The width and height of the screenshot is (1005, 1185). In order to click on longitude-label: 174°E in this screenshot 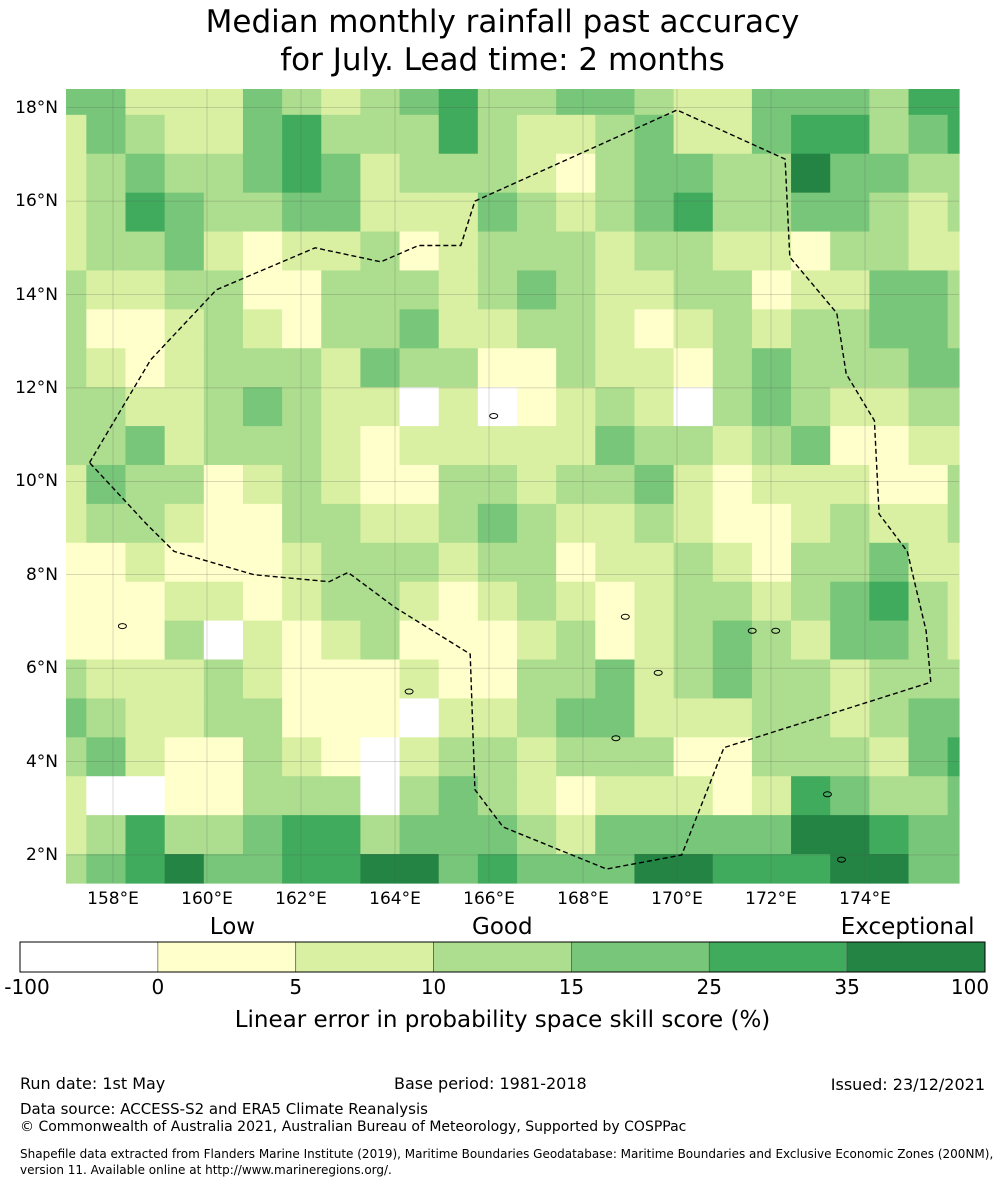, I will do `click(865, 899)`.